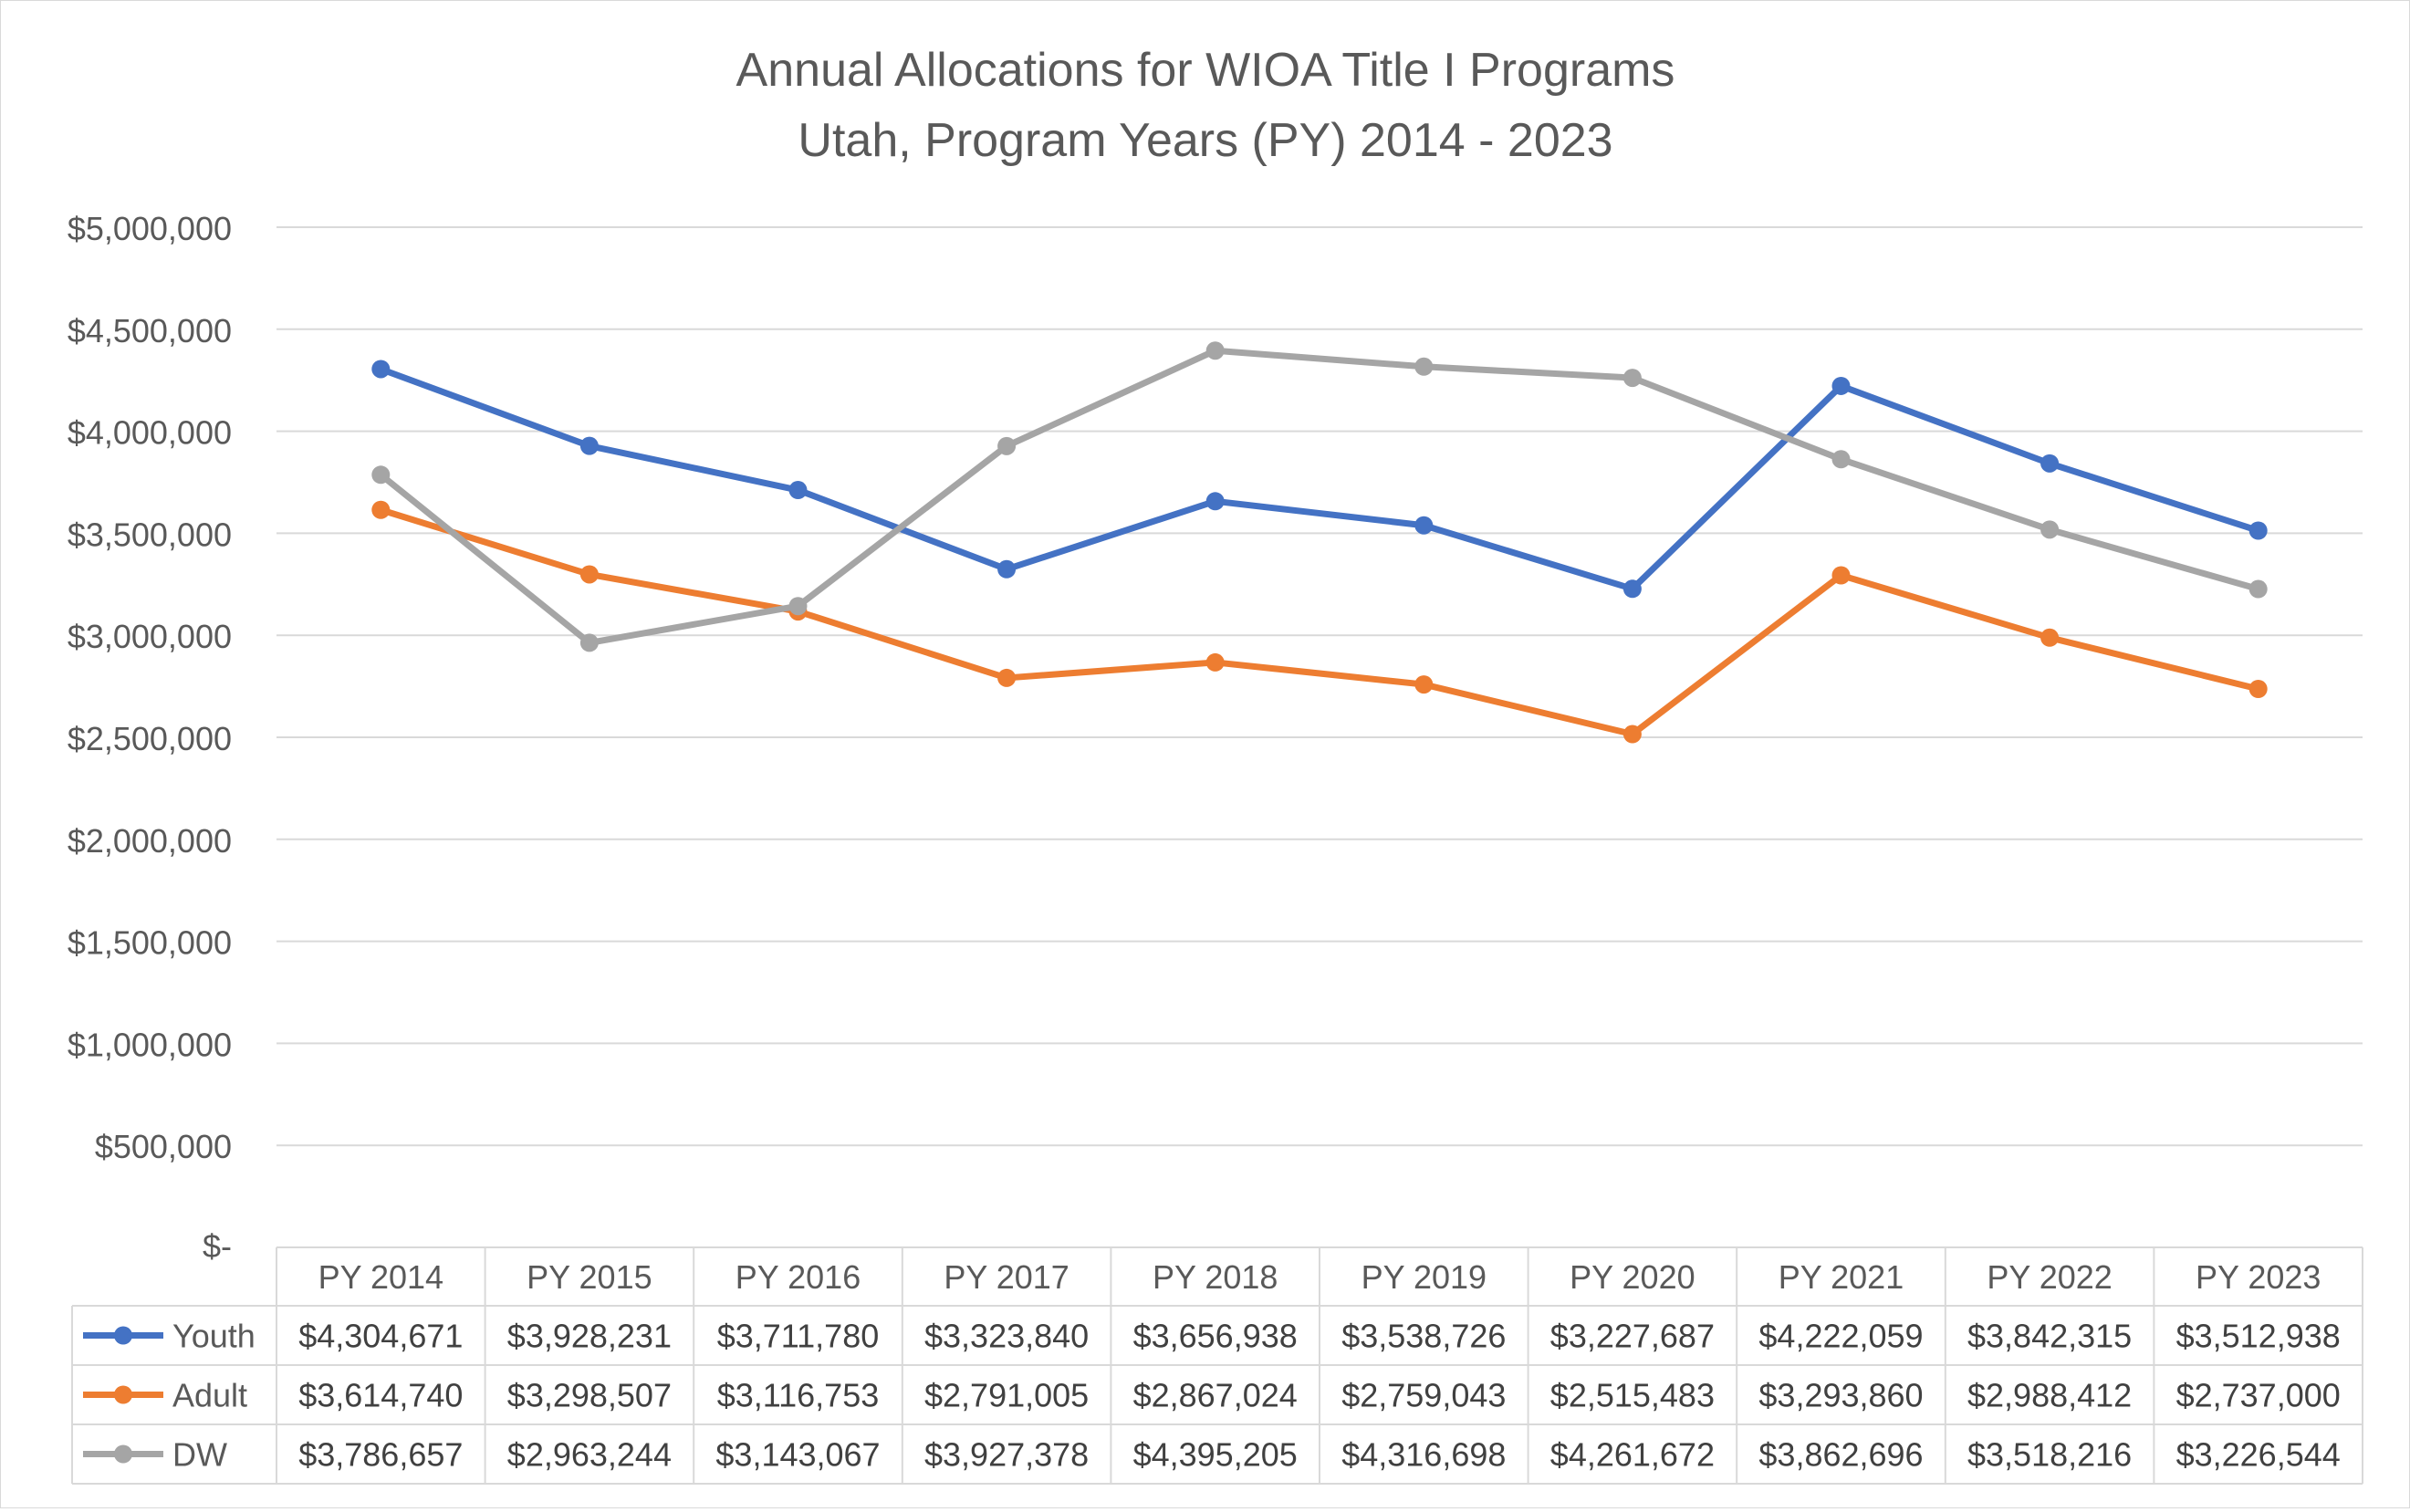 This screenshot has width=2410, height=1512. I want to click on legend-marker-dw, so click(123, 1454).